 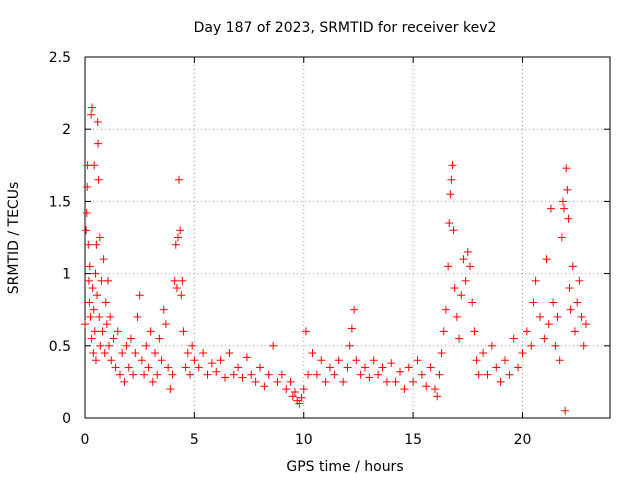 I want to click on x-axis-label: GPS time / hours, so click(x=344, y=467).